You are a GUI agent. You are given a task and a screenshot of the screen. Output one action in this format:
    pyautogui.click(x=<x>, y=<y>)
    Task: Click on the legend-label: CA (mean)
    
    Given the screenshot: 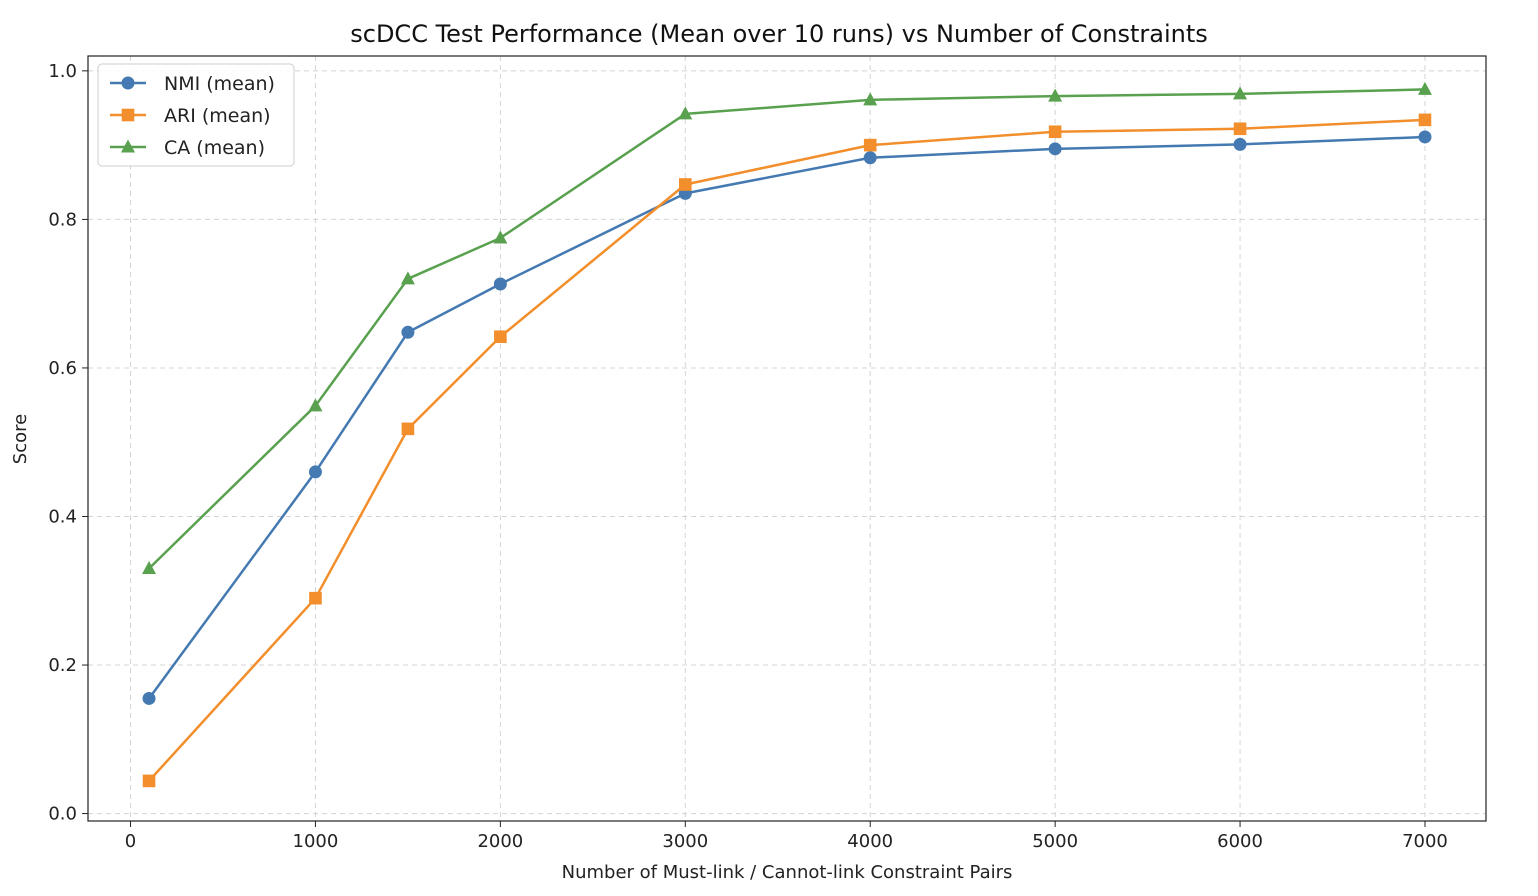 What is the action you would take?
    pyautogui.click(x=214, y=148)
    